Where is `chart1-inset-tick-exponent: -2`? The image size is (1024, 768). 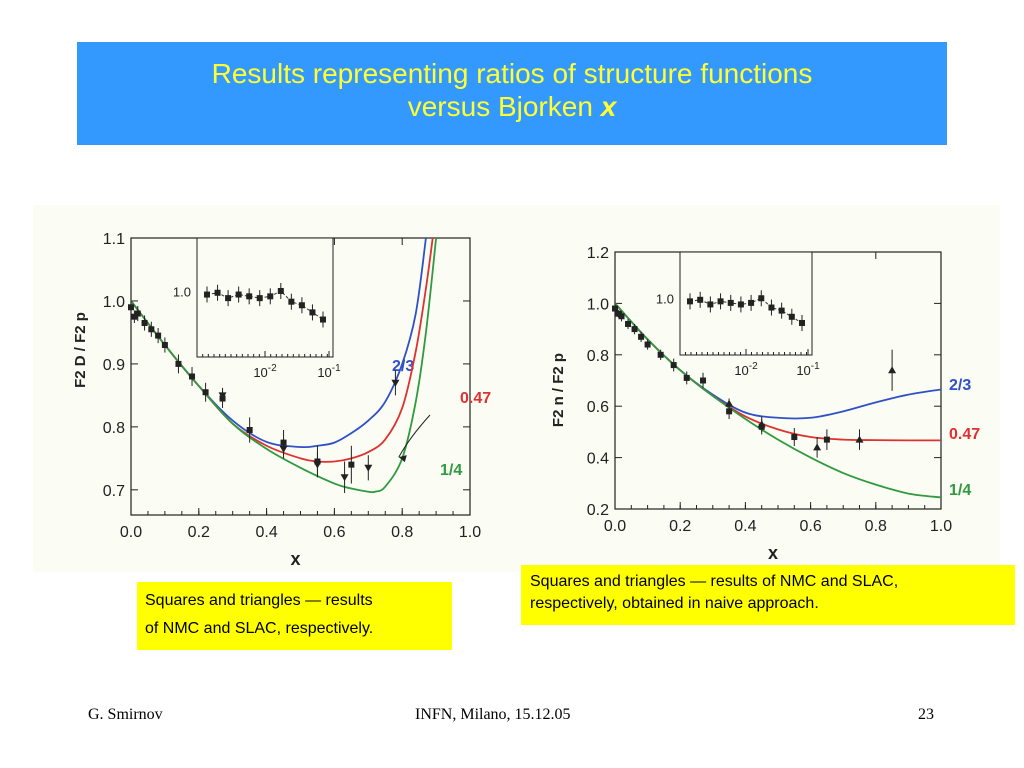 chart1-inset-tick-exponent: -2 is located at coordinates (272, 368).